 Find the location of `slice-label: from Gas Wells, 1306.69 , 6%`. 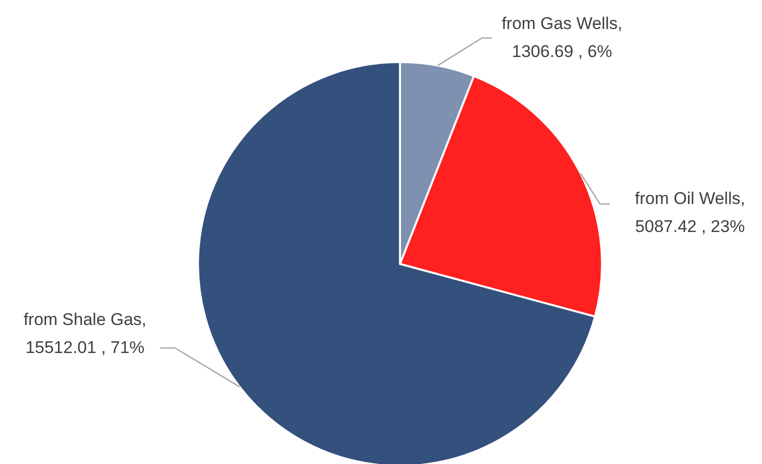

slice-label: from Gas Wells, 1306.69 , 6% is located at coordinates (562, 38).